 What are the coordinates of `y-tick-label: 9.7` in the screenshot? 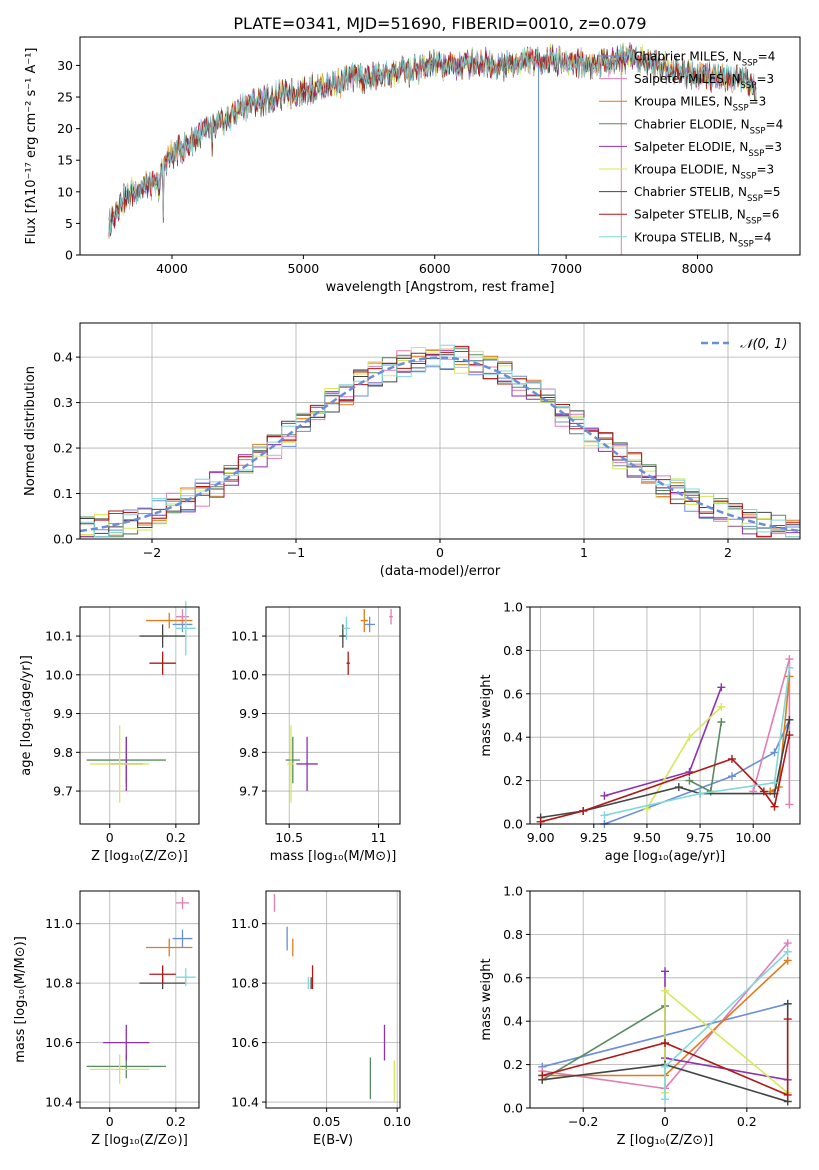 It's located at (63, 791).